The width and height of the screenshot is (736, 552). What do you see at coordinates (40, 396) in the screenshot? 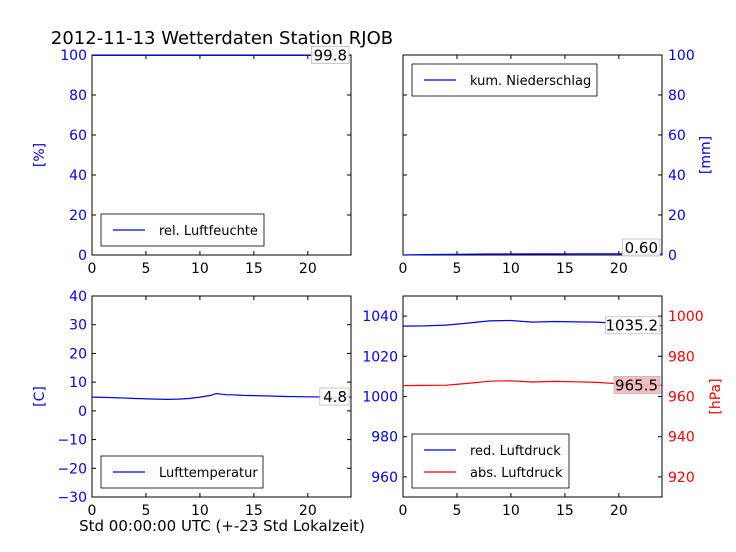
I see `y-axis-label: [C]` at bounding box center [40, 396].